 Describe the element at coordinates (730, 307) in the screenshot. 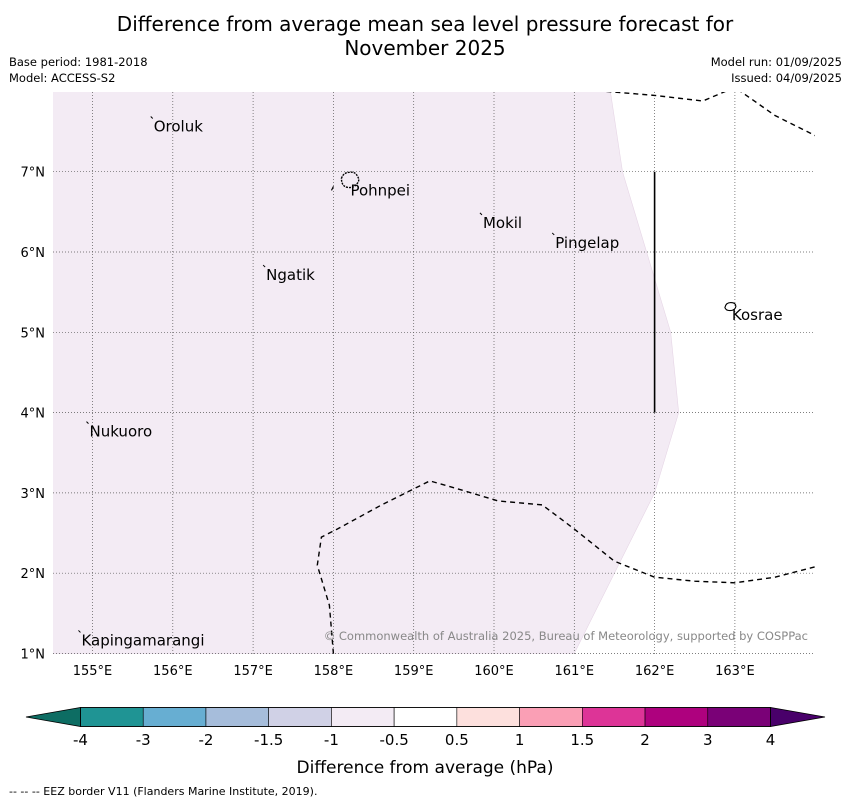

I see `kosrae-coastline` at that location.